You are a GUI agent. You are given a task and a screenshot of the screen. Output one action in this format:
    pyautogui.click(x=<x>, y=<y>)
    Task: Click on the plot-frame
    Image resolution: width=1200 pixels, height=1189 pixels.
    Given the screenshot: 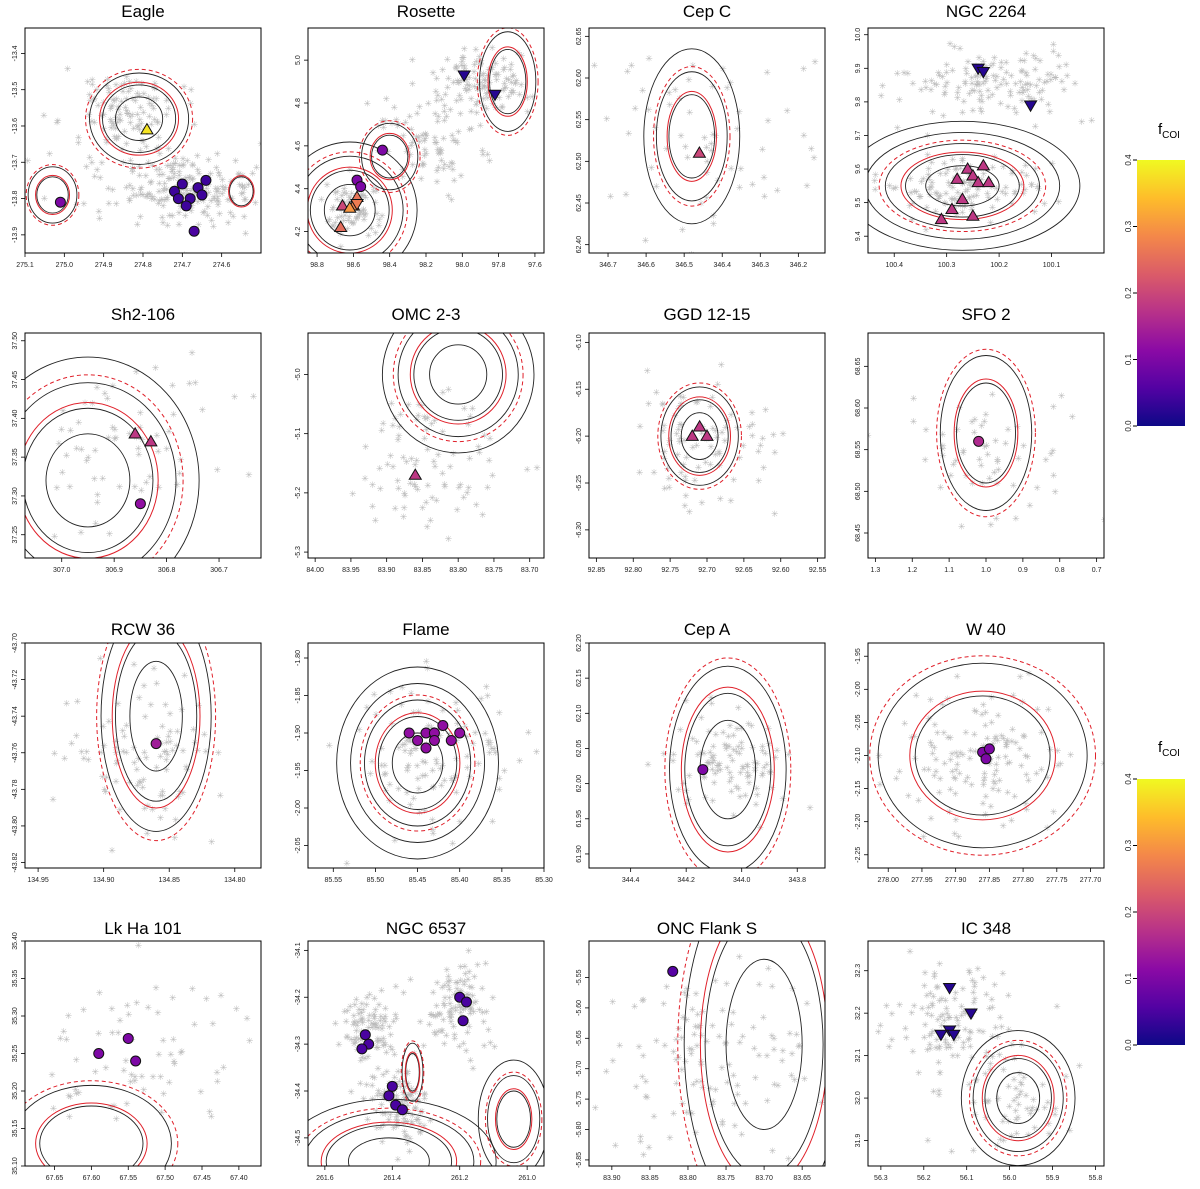 What is the action you would take?
    pyautogui.click(x=143, y=755)
    